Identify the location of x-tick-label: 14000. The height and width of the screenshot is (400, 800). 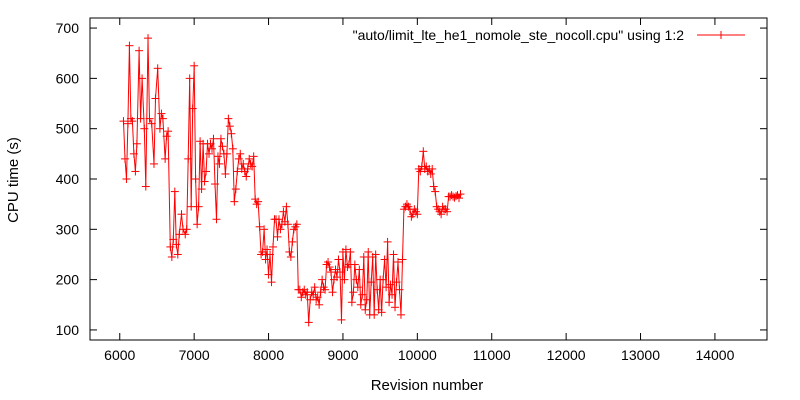
(714, 355).